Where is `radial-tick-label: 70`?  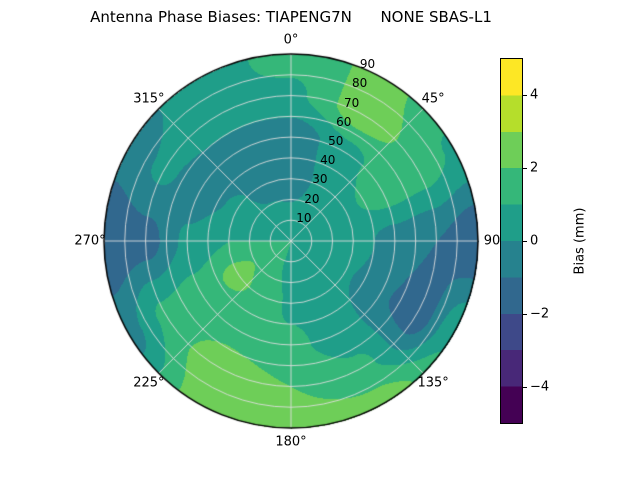
radial-tick-label: 70 is located at coordinates (352, 102).